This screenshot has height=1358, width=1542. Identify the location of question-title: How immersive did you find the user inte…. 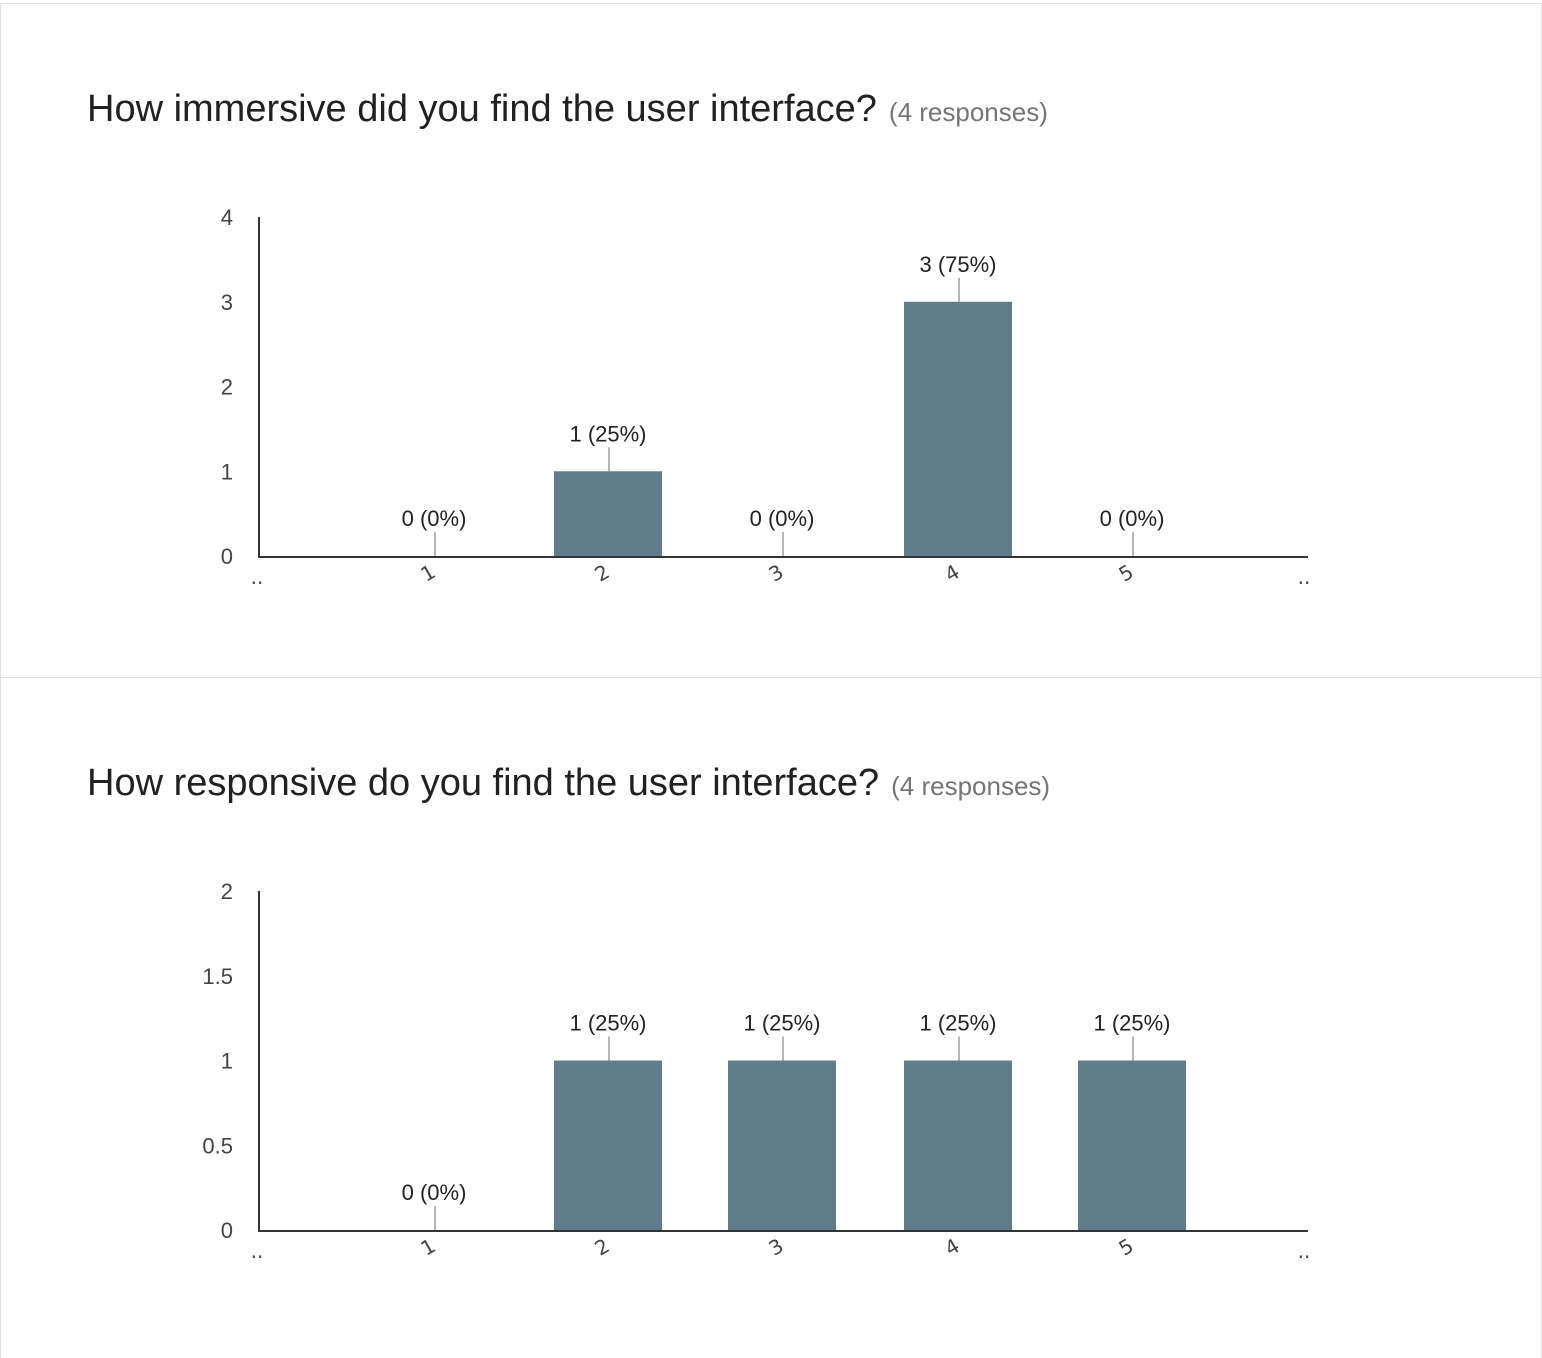
(482, 109).